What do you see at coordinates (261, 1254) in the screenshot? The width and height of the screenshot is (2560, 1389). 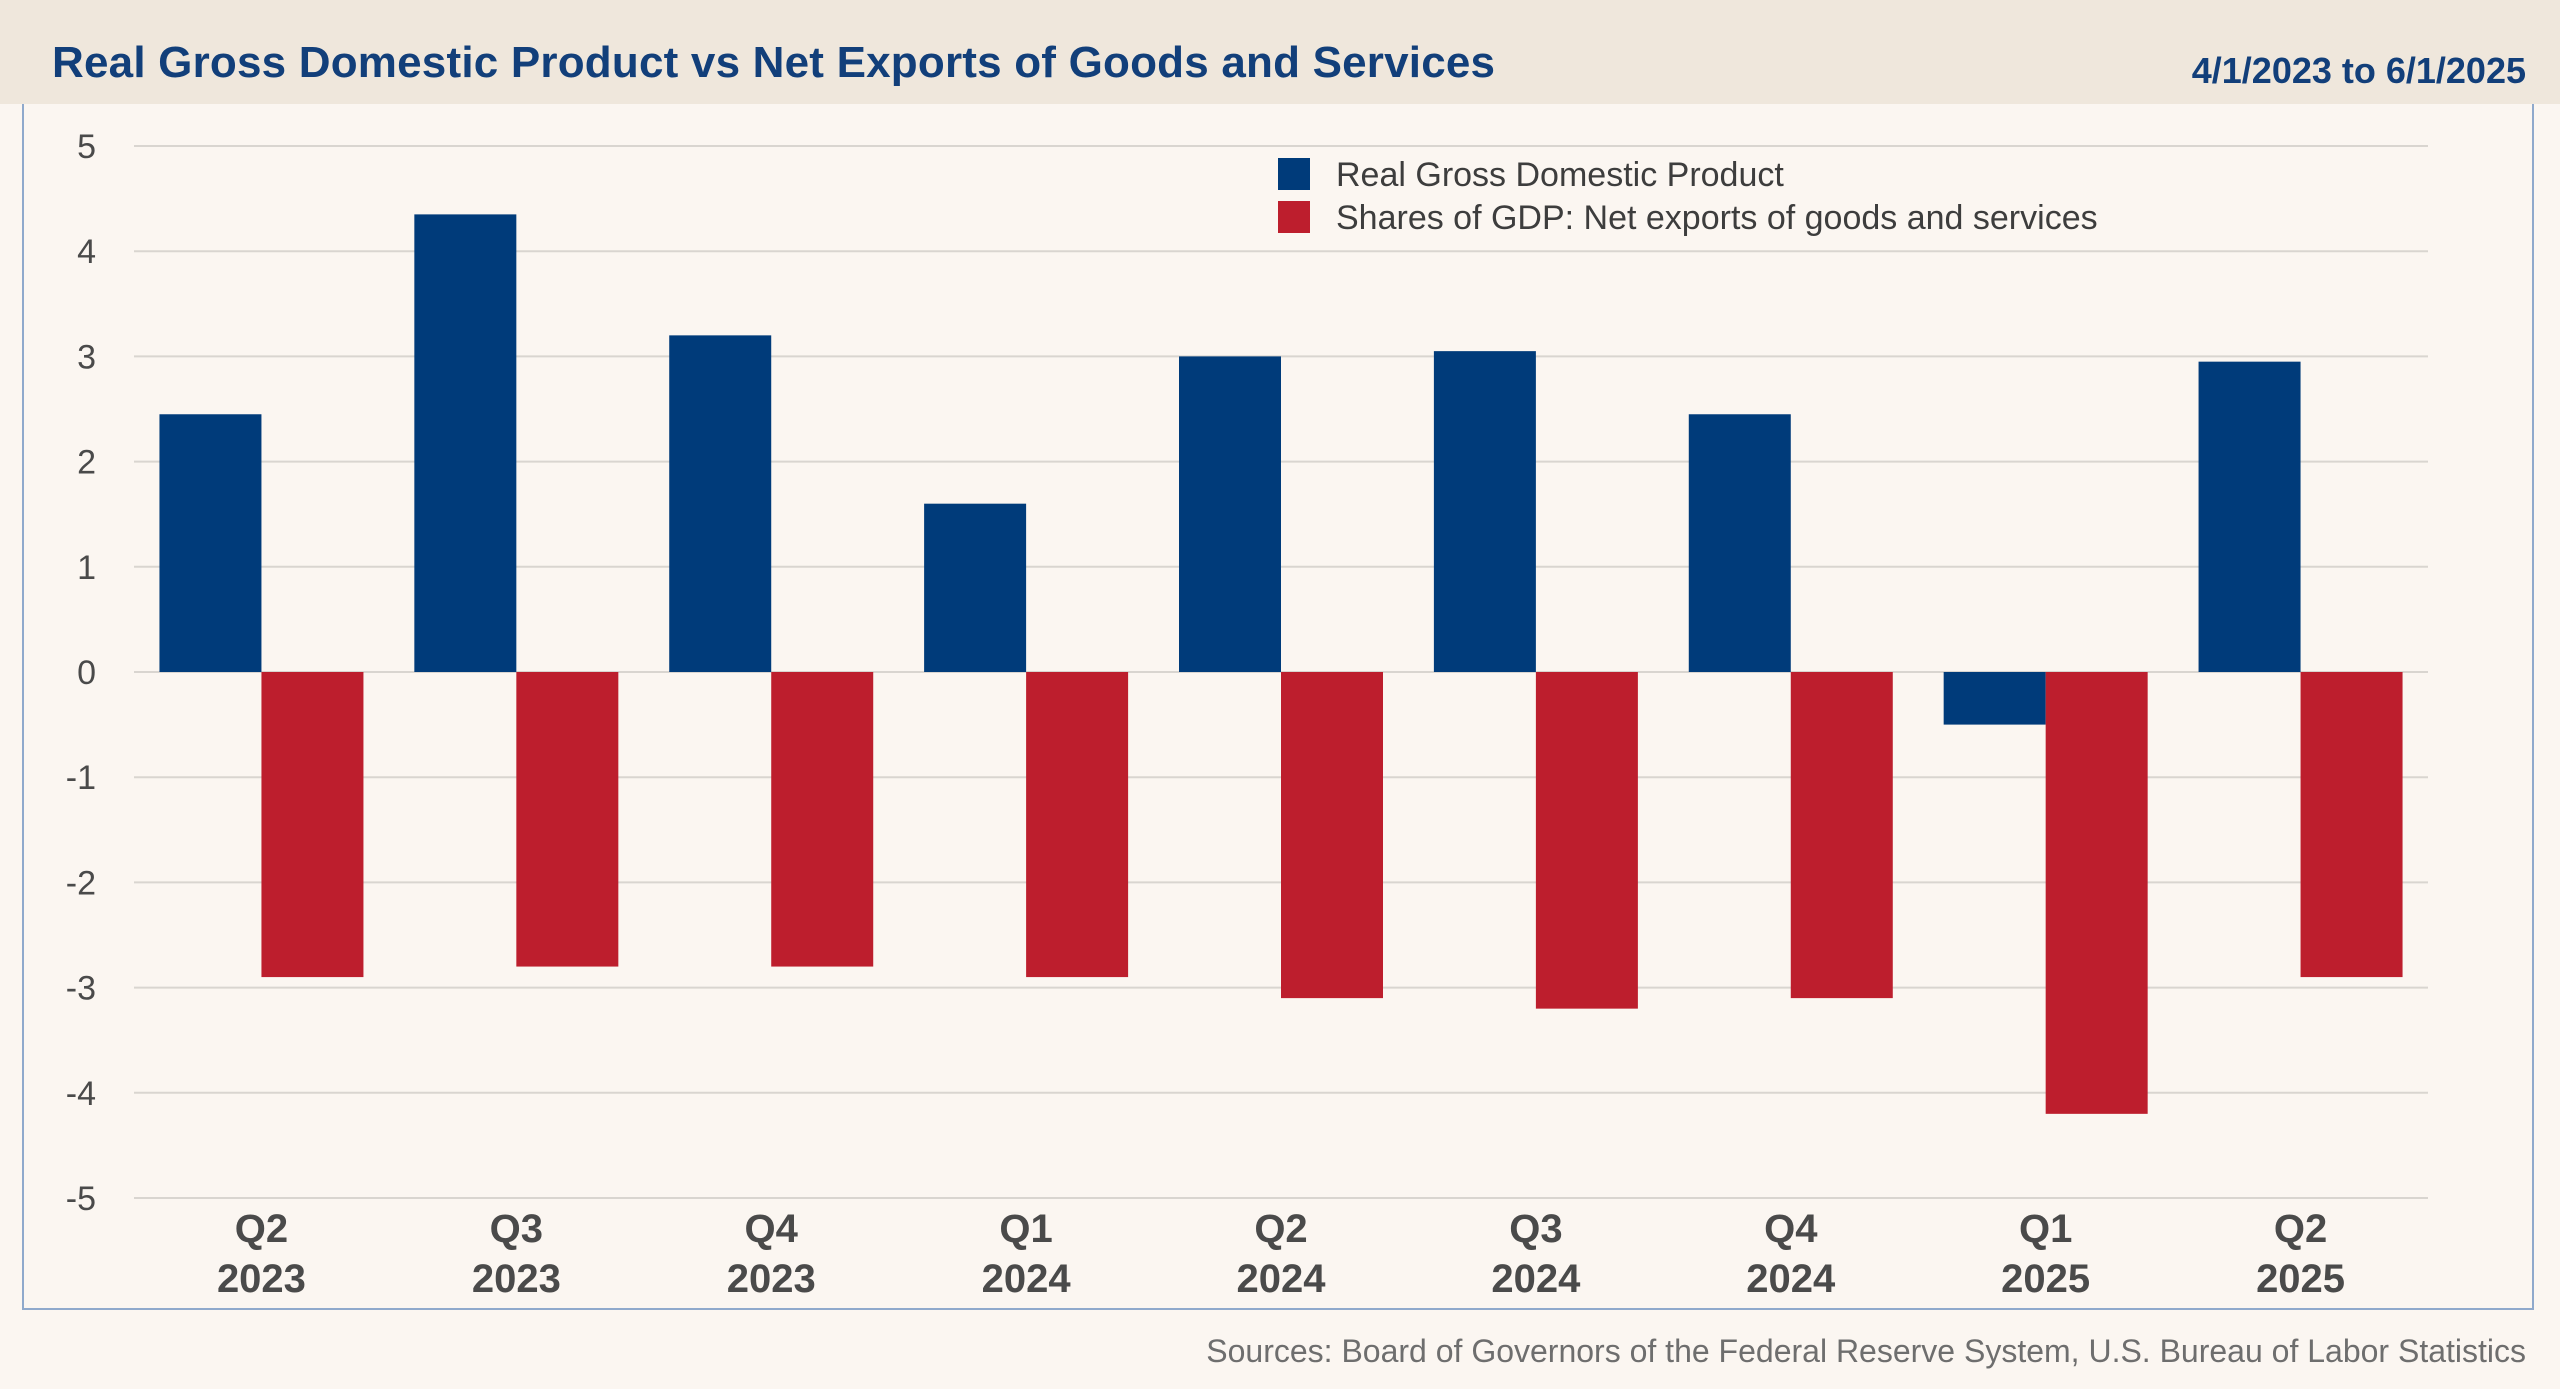 I see `x-category-label: Q2 2023` at bounding box center [261, 1254].